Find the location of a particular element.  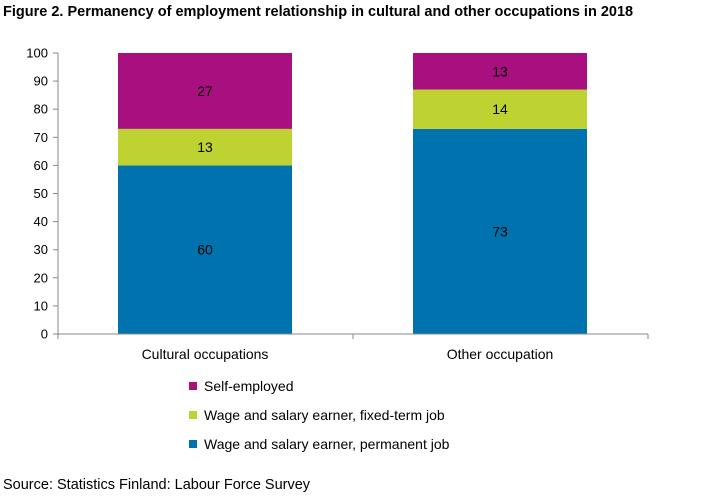

data-label: 60 is located at coordinates (205, 250).